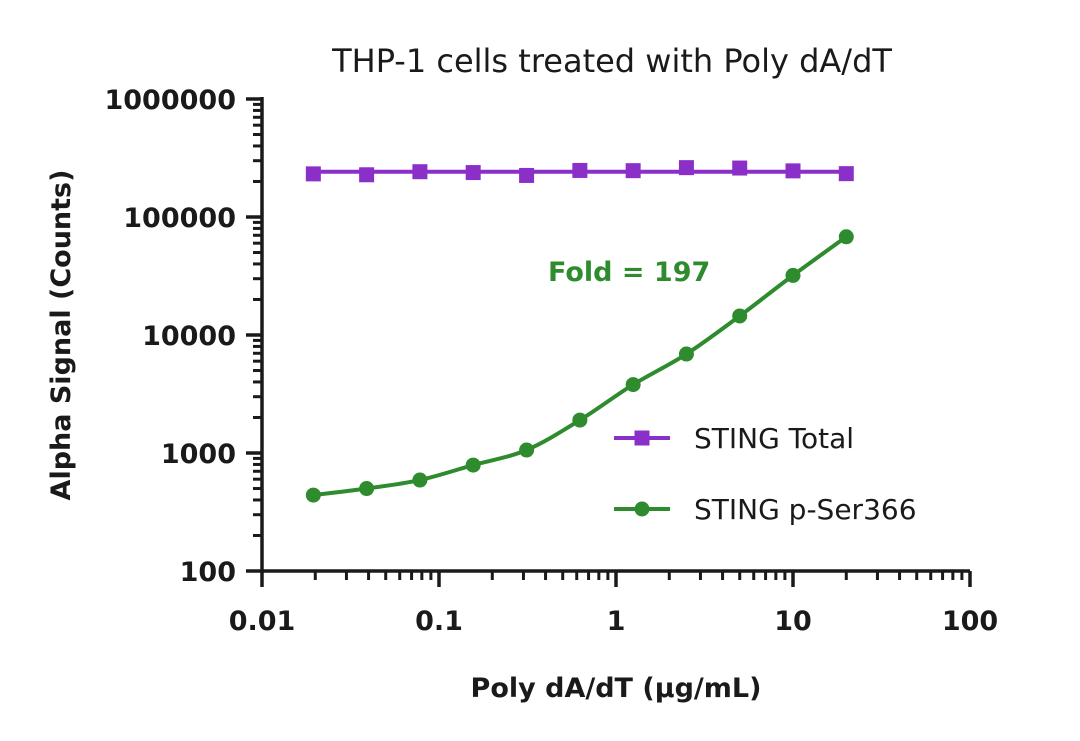  I want to click on legend: STING Total STING p-Ser366, so click(765, 474).